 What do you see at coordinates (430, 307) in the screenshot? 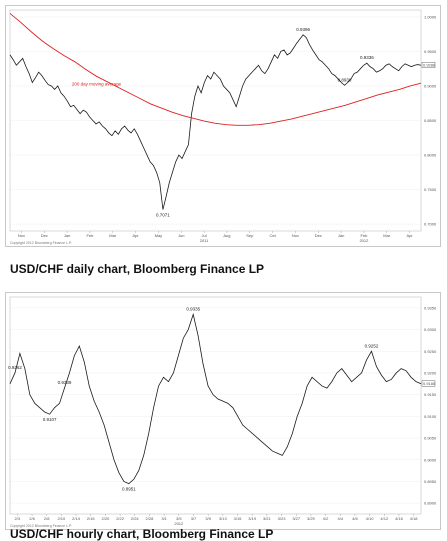
I see `hourly-y-tick-label: 0.9350` at bounding box center [430, 307].